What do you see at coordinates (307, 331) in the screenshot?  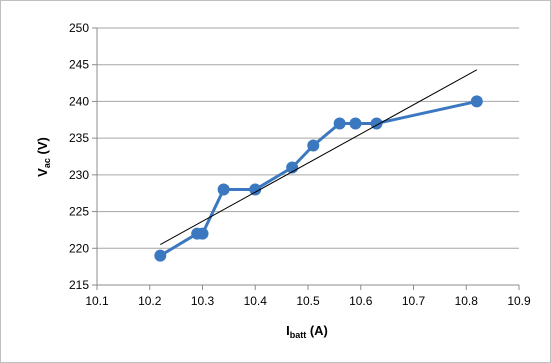 I see `x-axis-title: Ibatt (A)` at bounding box center [307, 331].